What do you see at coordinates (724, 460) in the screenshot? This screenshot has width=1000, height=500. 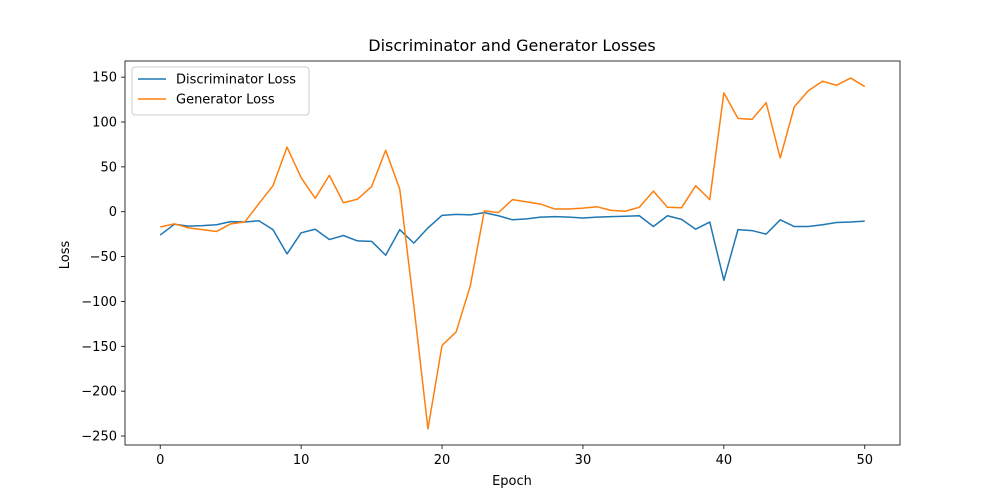 I see `x-tick-label: 40` at bounding box center [724, 460].